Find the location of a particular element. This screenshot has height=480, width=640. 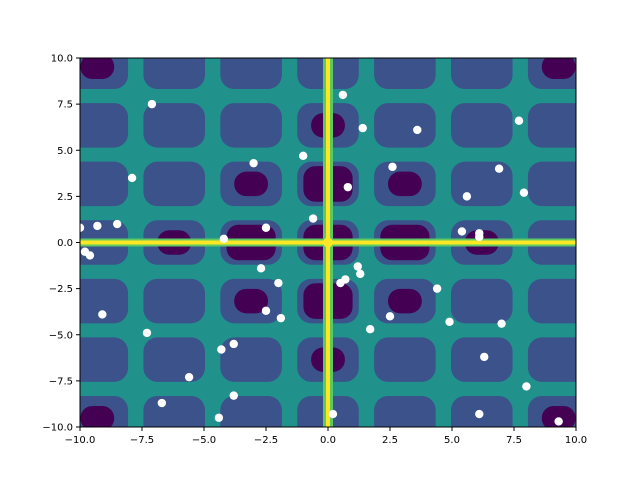

x-axis: −10.0 −7.5 −5.0 −2.5 0.0 2.5 5.0 7.5 10.0 is located at coordinates (326, 436).